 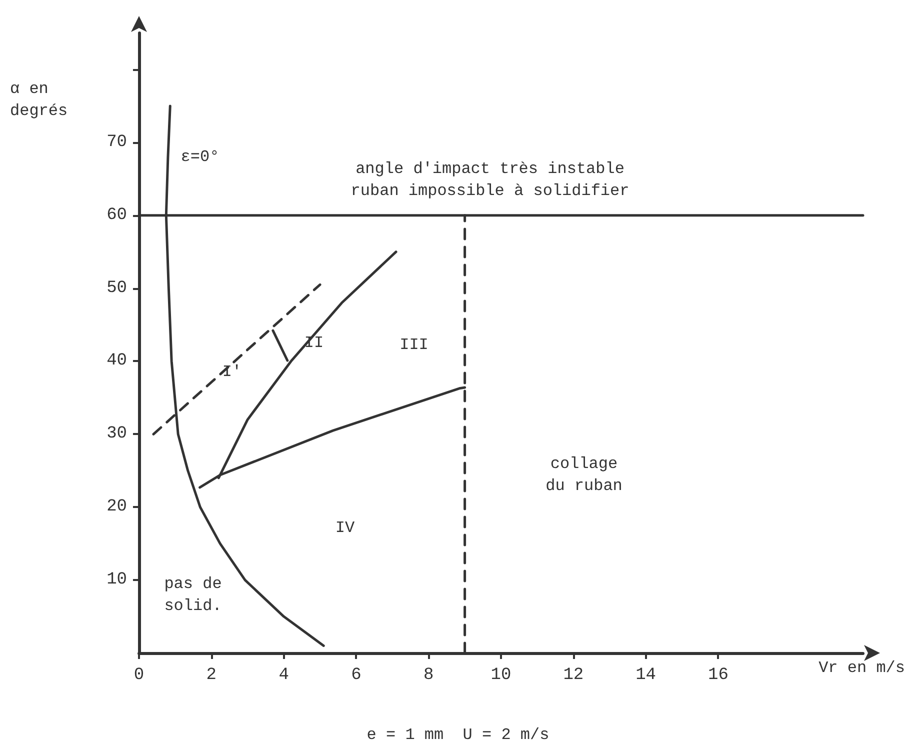 What do you see at coordinates (283, 675) in the screenshot?
I see `x-tick-label: 4` at bounding box center [283, 675].